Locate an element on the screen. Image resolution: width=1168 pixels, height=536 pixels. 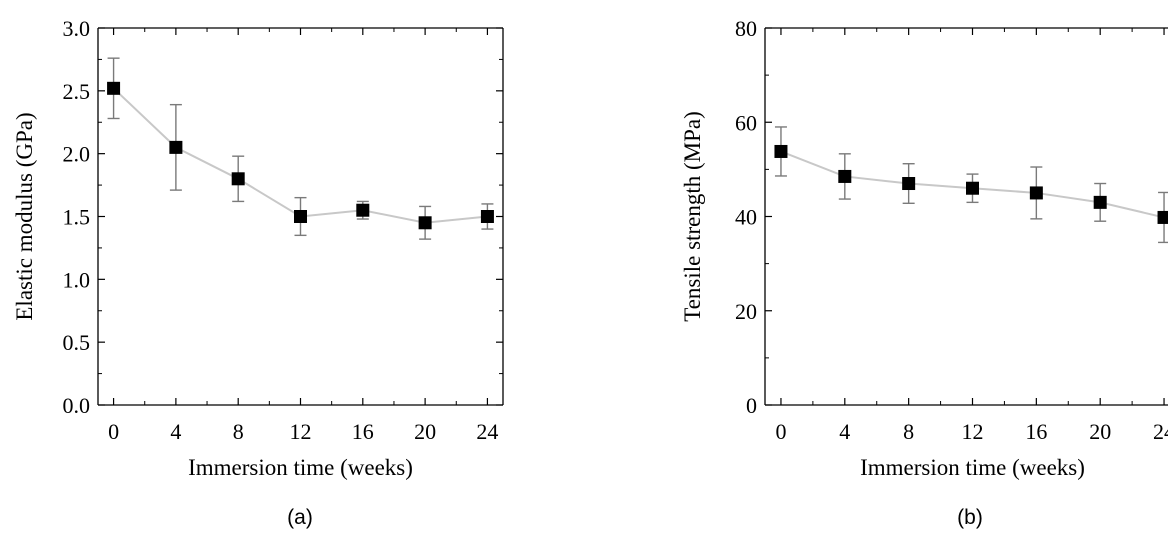
y-tick-label: 2.5 is located at coordinates (77, 91).